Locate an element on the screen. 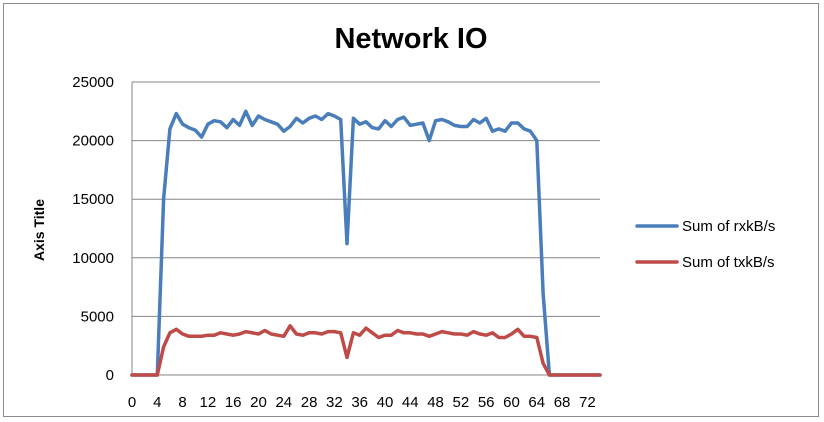 This screenshot has width=824, height=422. x-tick-label: 60 is located at coordinates (511, 402).